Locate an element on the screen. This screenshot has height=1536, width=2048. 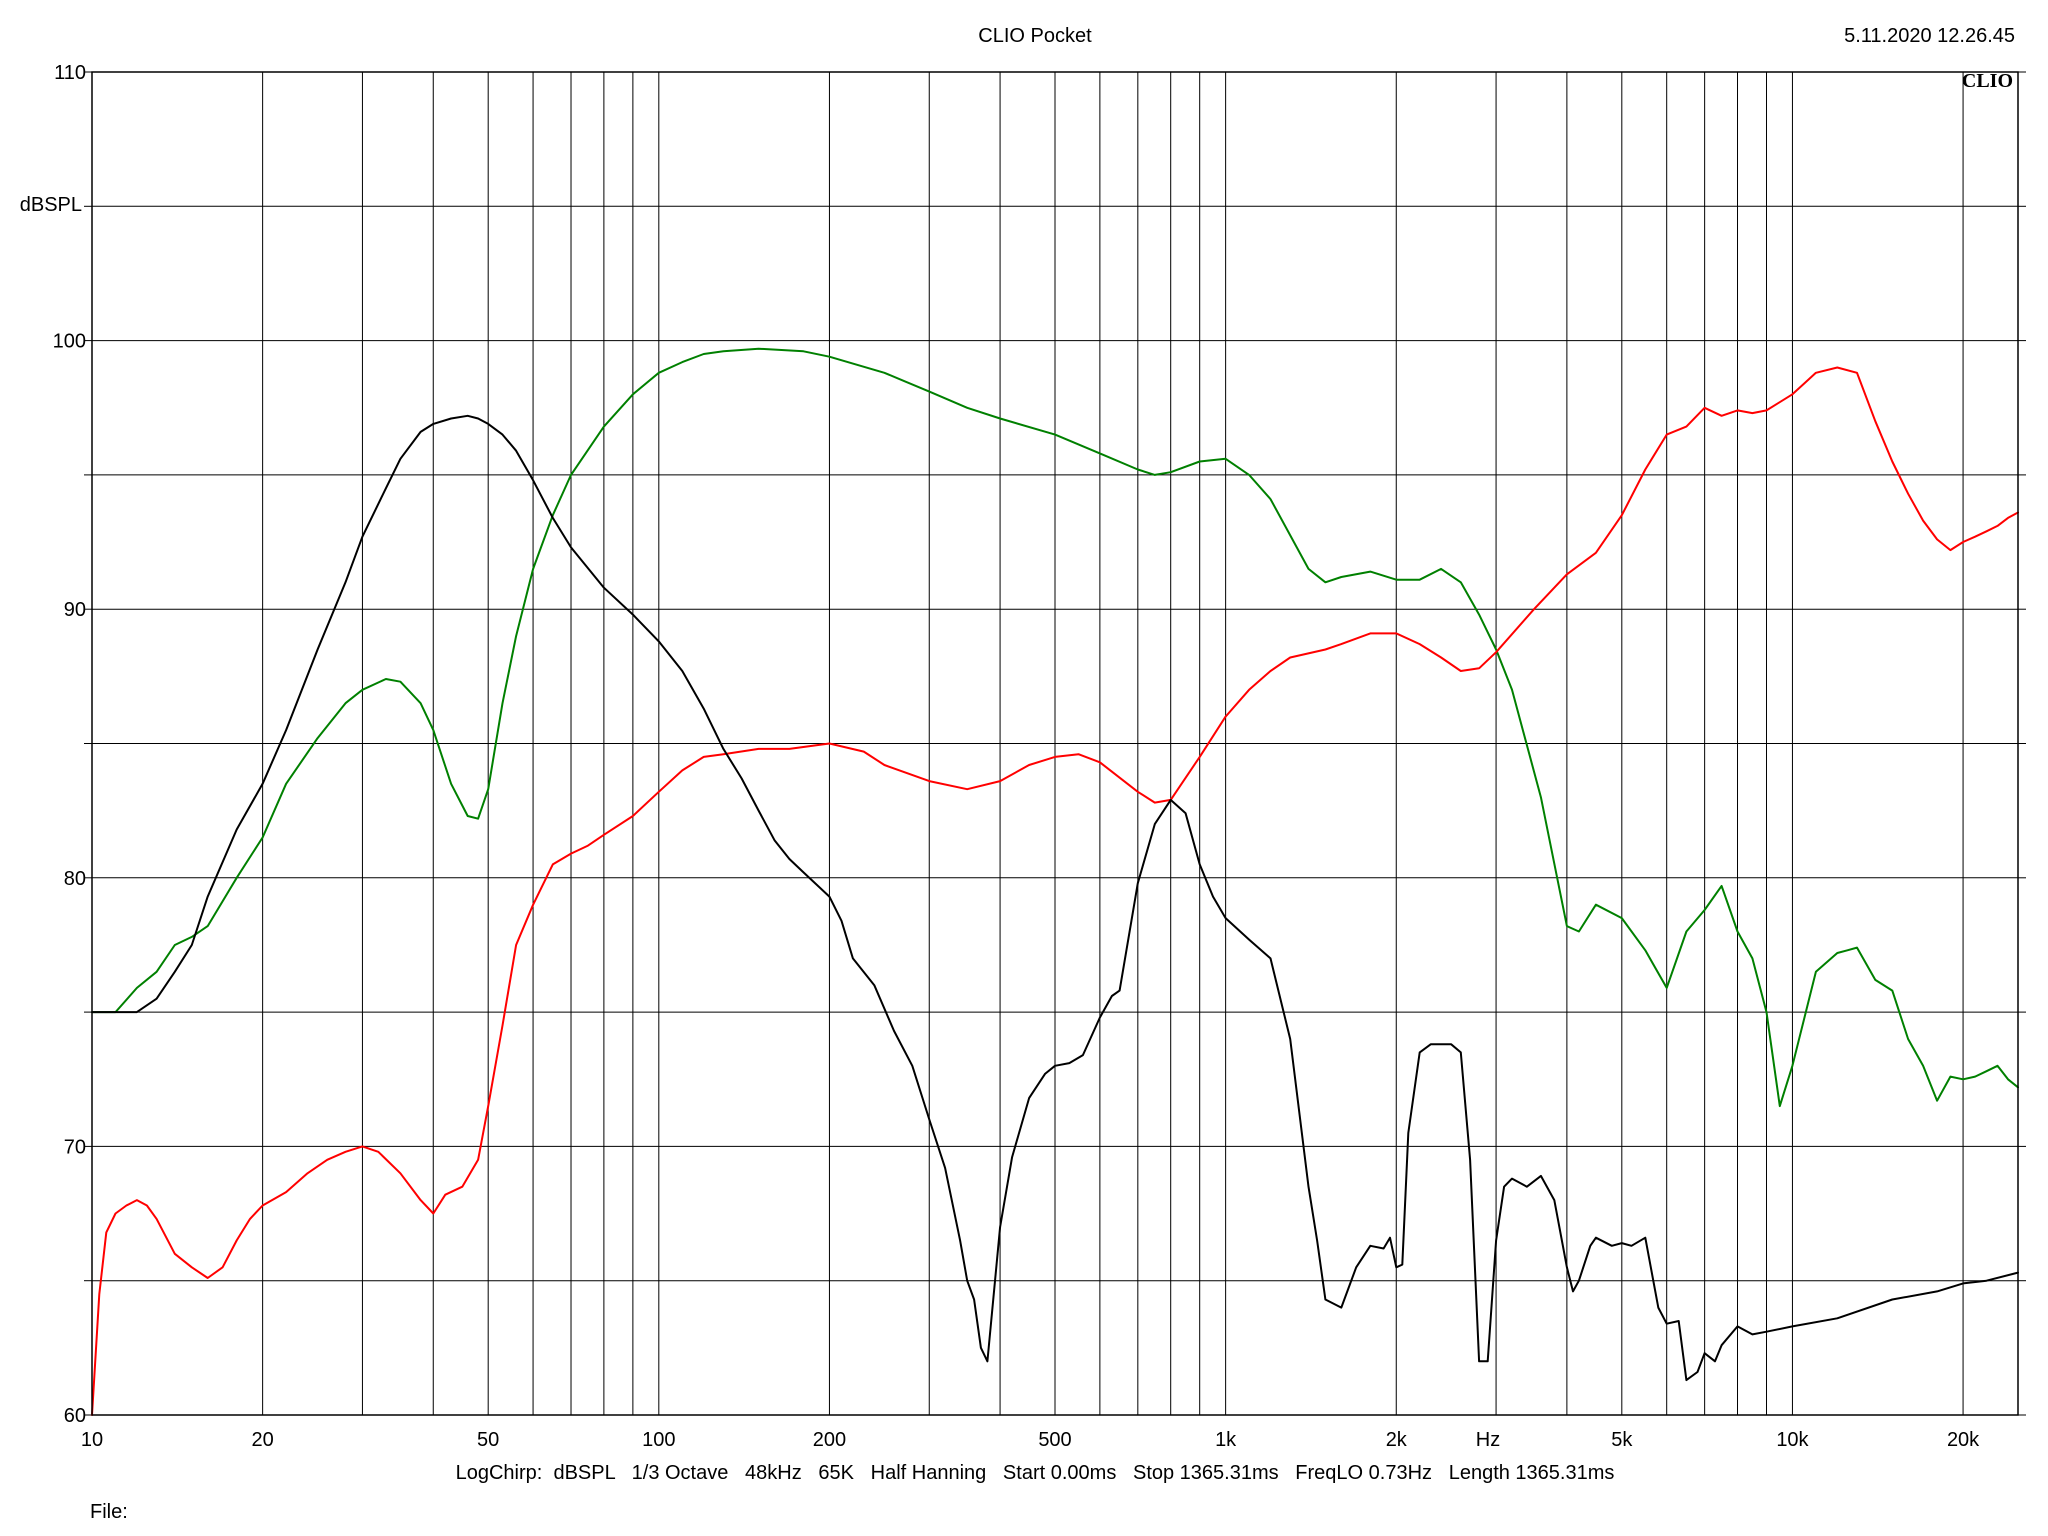
x-tick-label: 50 is located at coordinates (488, 1440).